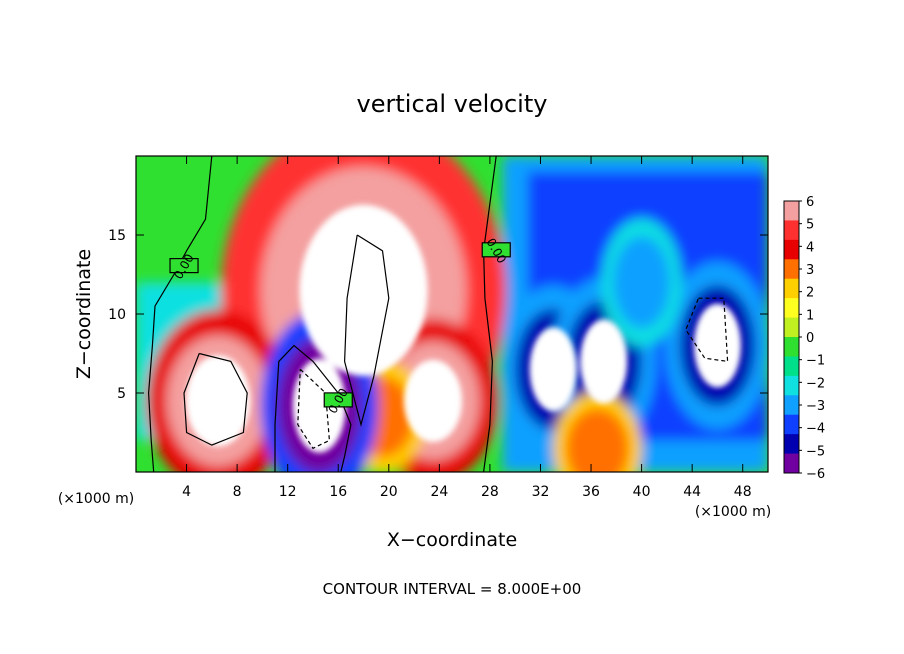 This screenshot has height=654, width=904. What do you see at coordinates (186, 492) in the screenshot?
I see `x-tick-label: 4` at bounding box center [186, 492].